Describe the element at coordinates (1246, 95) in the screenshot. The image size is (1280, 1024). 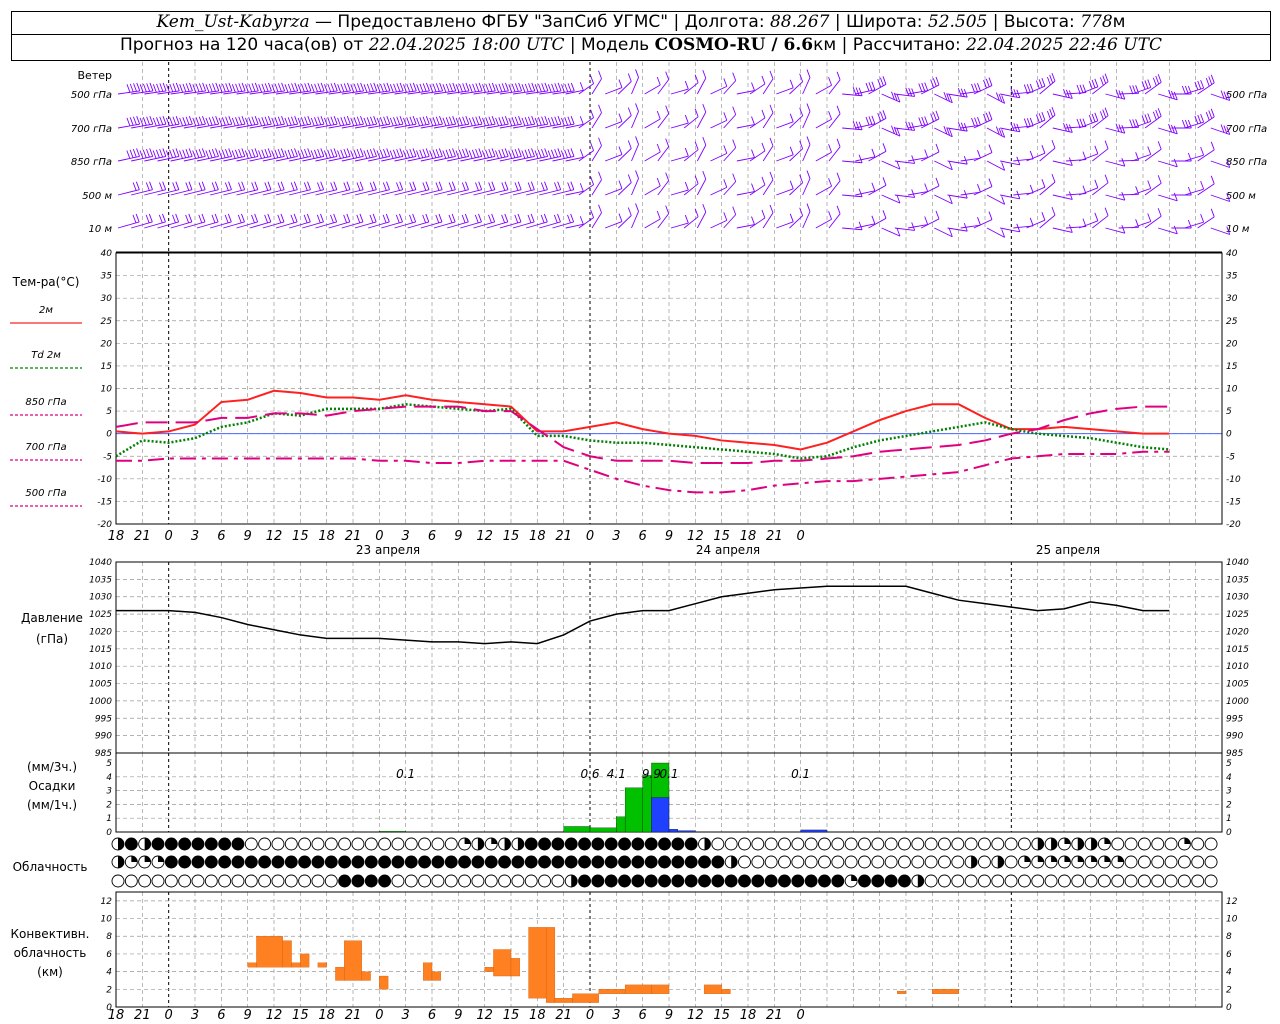
I see `wind-level-right: 500 гПа` at that location.